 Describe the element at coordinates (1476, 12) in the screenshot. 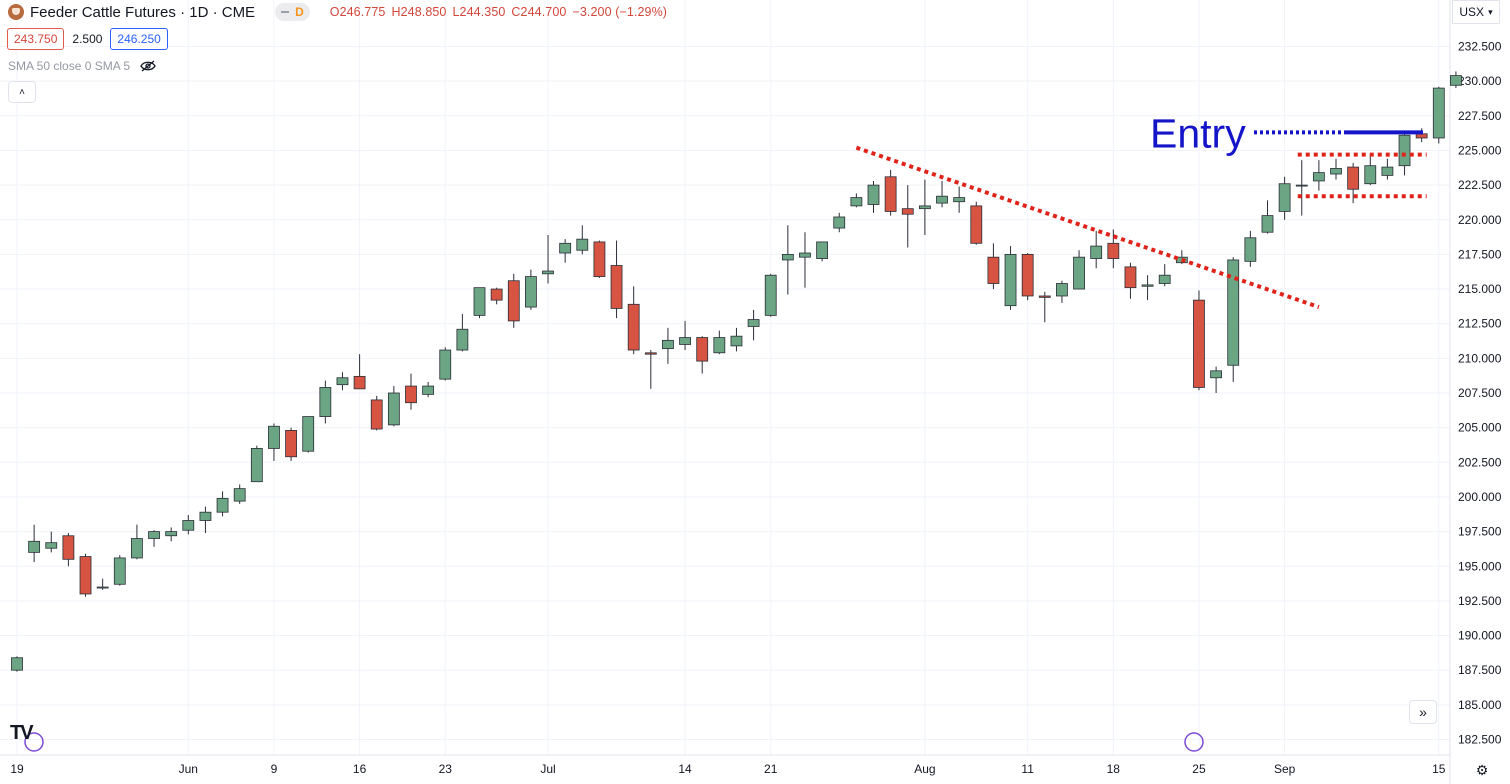

I see `currency-selector: USX ▾` at that location.